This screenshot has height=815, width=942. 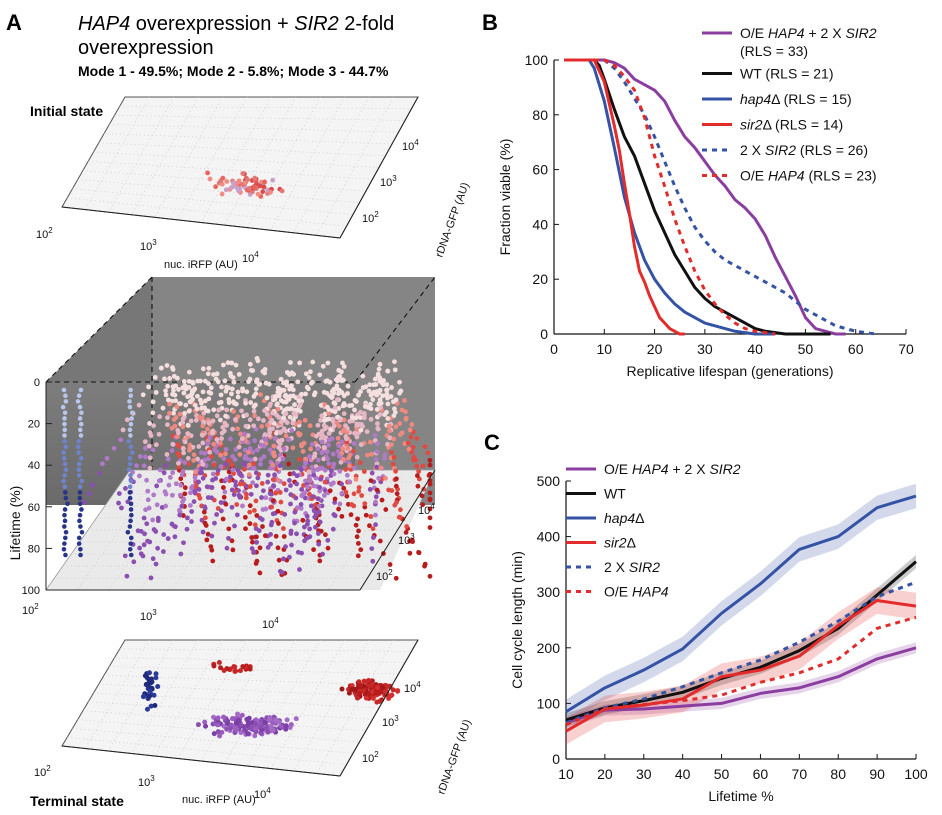 What do you see at coordinates (800, 774) in the screenshot?
I see `c-x-tick-label: 70` at bounding box center [800, 774].